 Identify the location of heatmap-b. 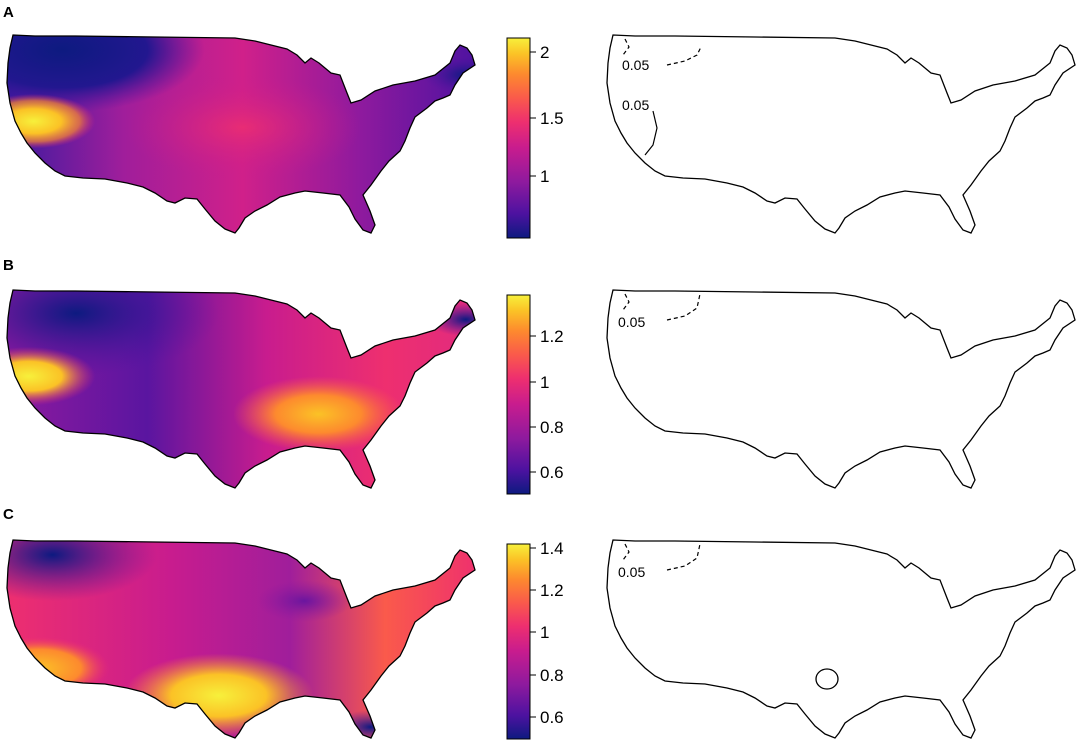
(241, 389).